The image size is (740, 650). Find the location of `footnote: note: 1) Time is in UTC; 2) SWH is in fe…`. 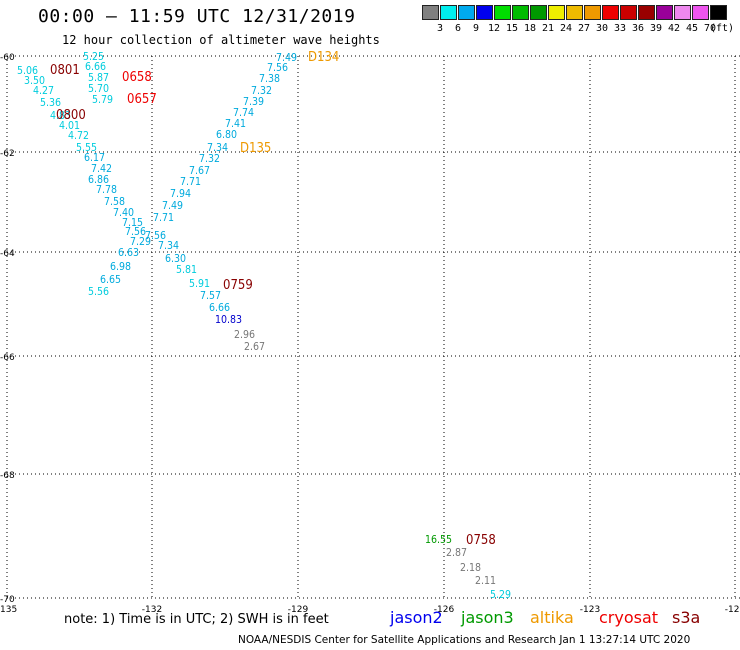

footnote: note: 1) Time is in UTC; 2) SWH is in fe… is located at coordinates (196, 619).